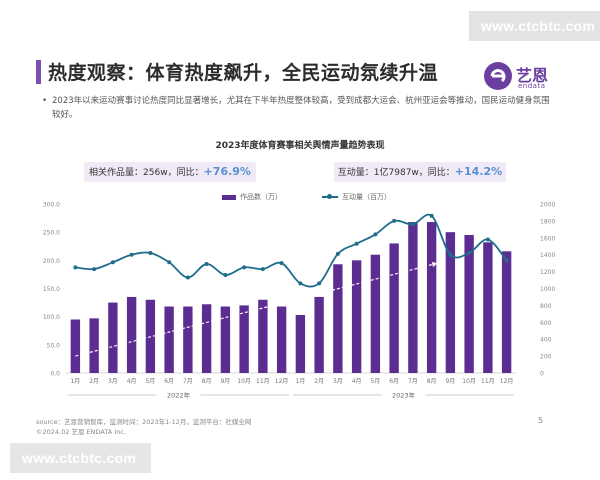 This screenshot has width=600, height=480. I want to click on group-label-2: 2023年, so click(404, 395).